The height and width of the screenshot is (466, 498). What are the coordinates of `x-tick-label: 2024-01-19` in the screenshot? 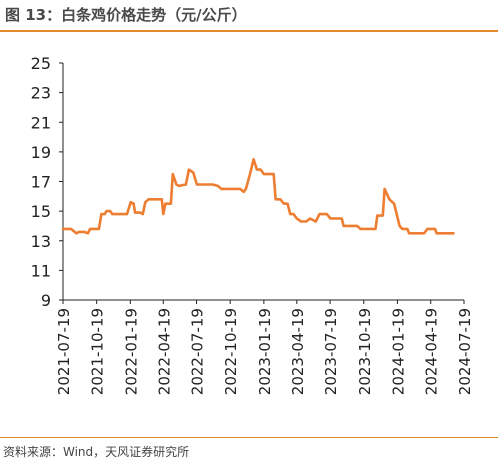 It's located at (398, 351).